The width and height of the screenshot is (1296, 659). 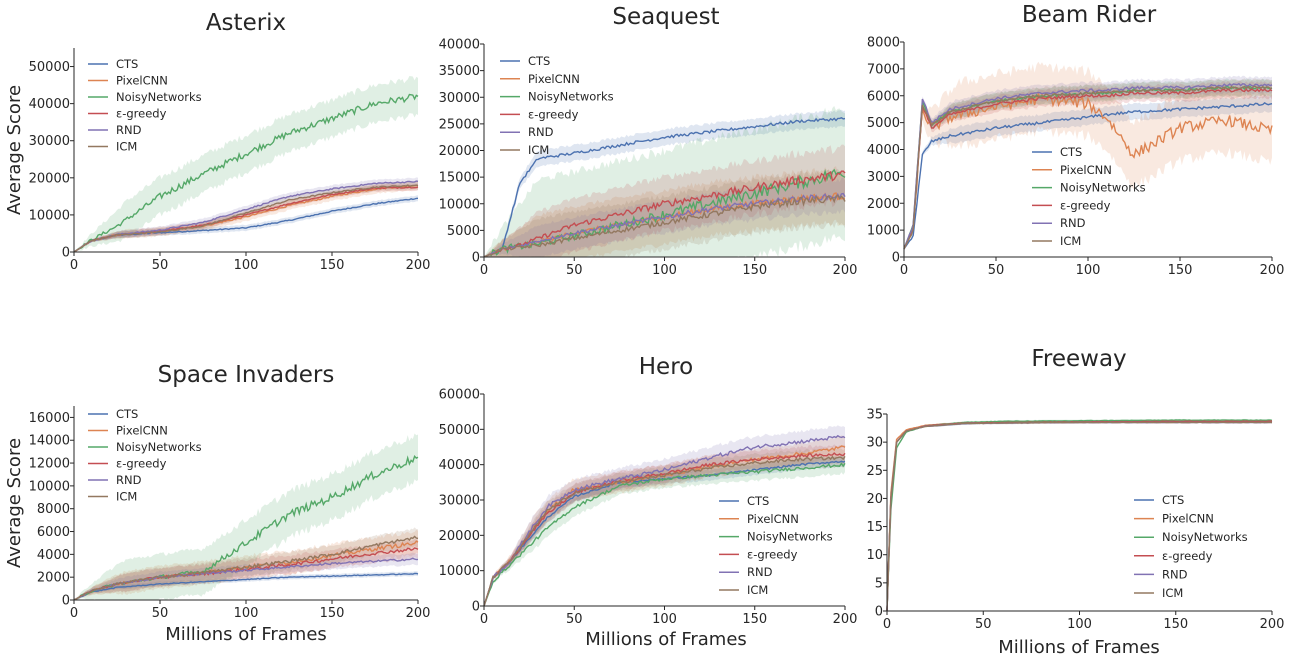 I want to click on y-tick-label: 14000, so click(x=49, y=441).